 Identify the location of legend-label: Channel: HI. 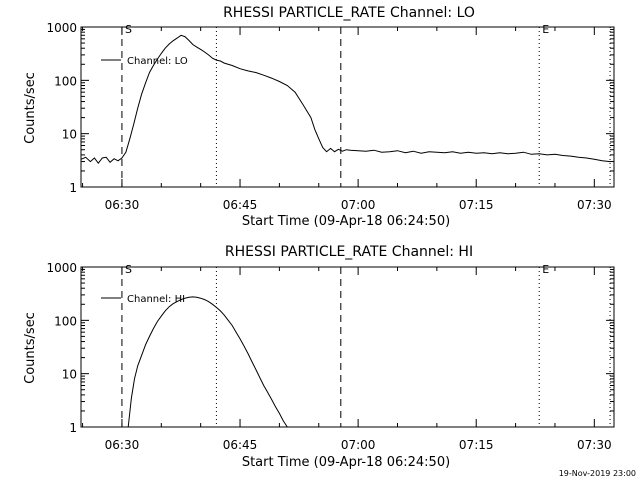
(156, 299).